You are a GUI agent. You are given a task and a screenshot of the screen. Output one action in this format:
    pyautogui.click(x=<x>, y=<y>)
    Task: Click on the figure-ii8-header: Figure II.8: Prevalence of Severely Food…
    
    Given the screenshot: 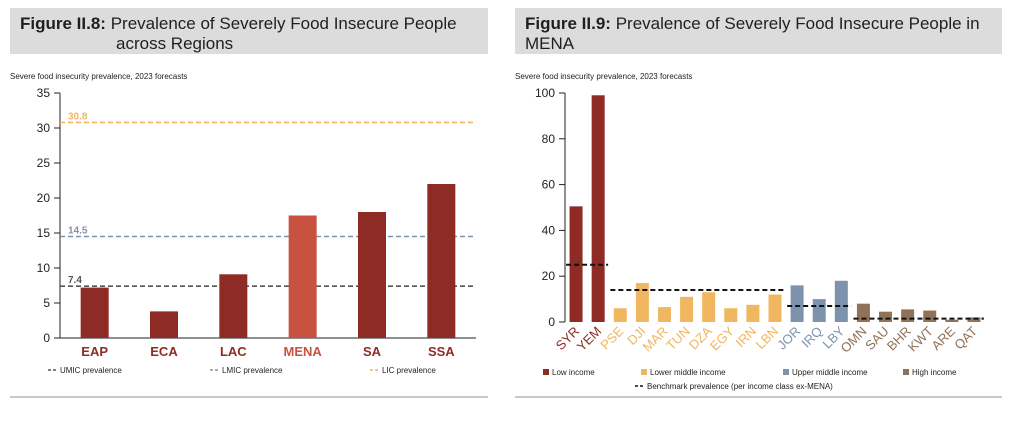 What is the action you would take?
    pyautogui.click(x=249, y=31)
    